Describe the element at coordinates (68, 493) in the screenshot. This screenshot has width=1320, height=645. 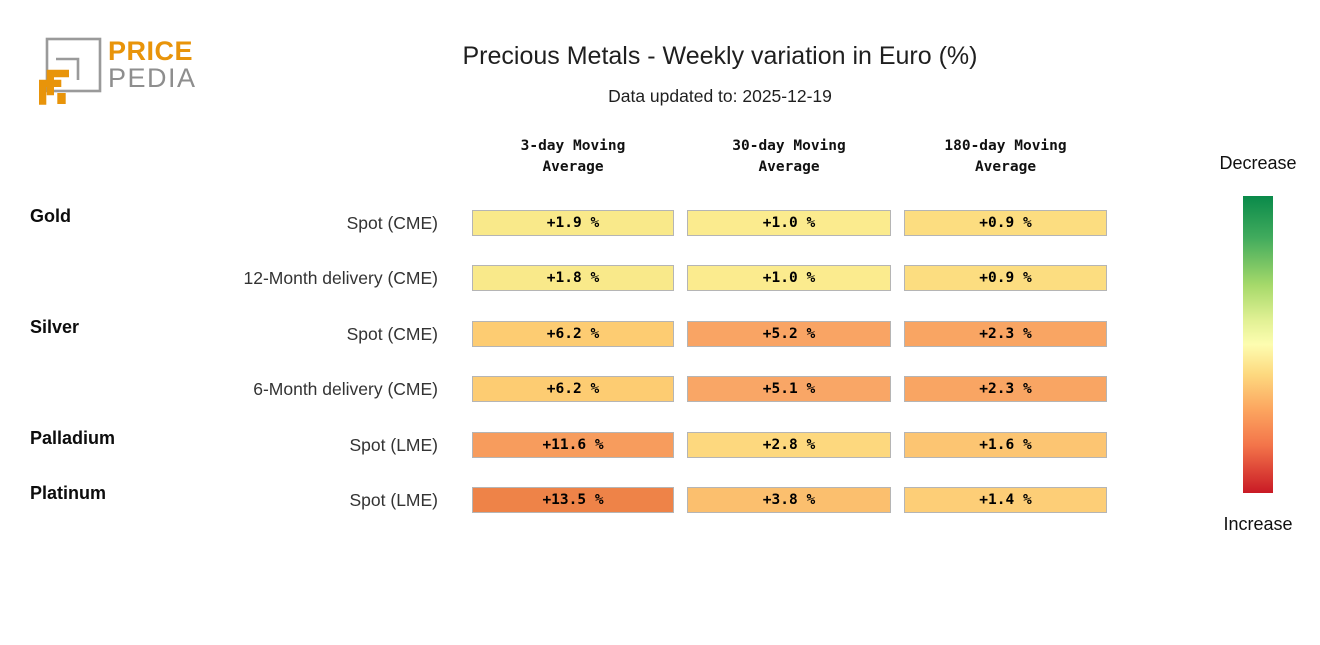
I see `metal-group-label: Platinum` at that location.